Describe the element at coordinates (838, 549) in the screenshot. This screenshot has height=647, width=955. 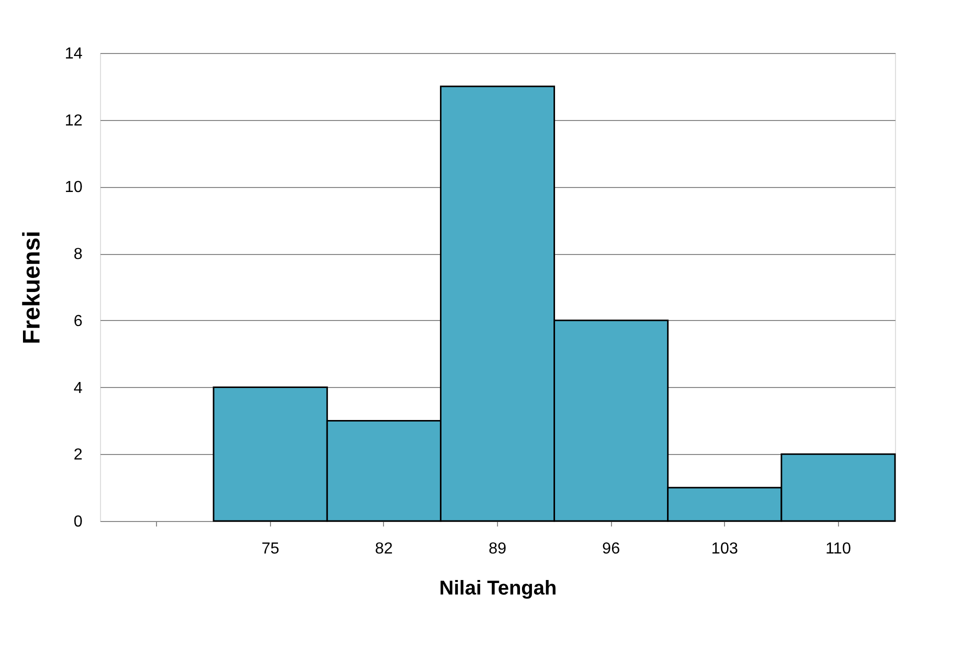
I see `x-tick-label: 110` at that location.